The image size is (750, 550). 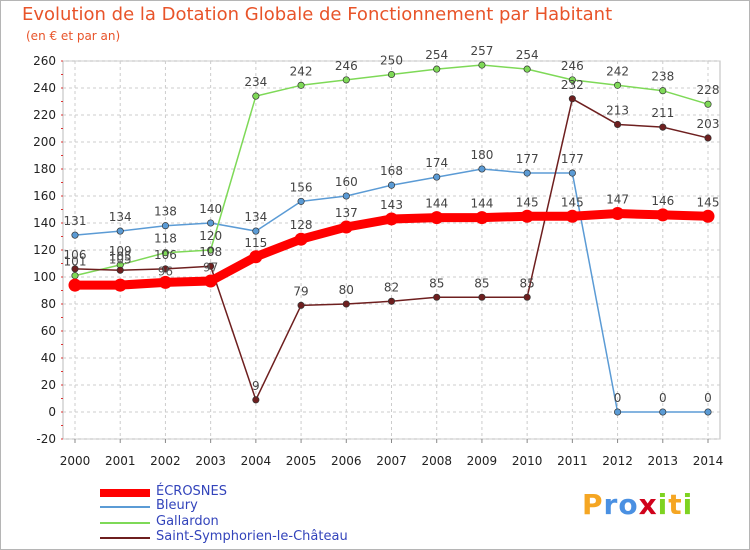 What do you see at coordinates (44, 61) in the screenshot?
I see `y-tick-label: 260` at bounding box center [44, 61].